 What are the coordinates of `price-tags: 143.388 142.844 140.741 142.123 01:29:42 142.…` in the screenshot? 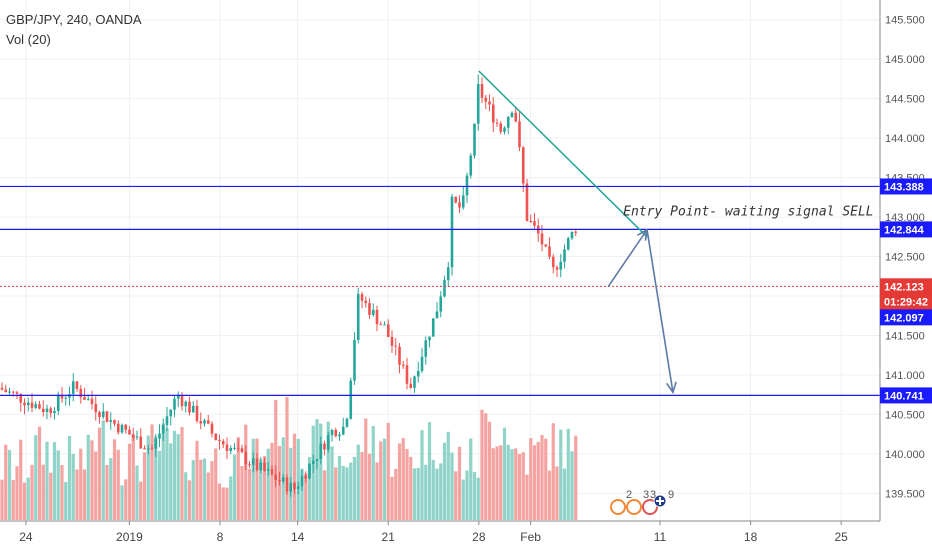 It's located at (906, 291).